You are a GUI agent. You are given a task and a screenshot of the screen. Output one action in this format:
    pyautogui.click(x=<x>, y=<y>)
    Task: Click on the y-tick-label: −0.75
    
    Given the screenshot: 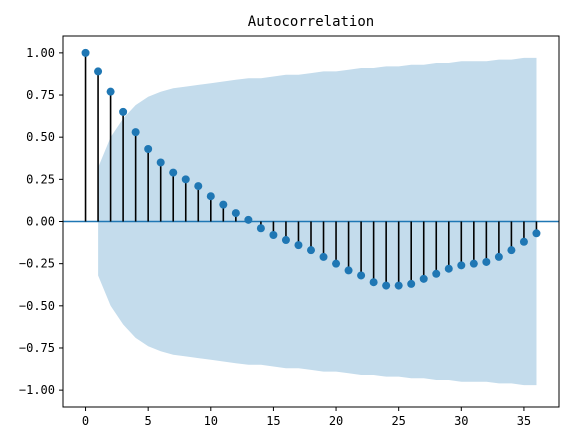 What is the action you would take?
    pyautogui.click(x=37, y=348)
    